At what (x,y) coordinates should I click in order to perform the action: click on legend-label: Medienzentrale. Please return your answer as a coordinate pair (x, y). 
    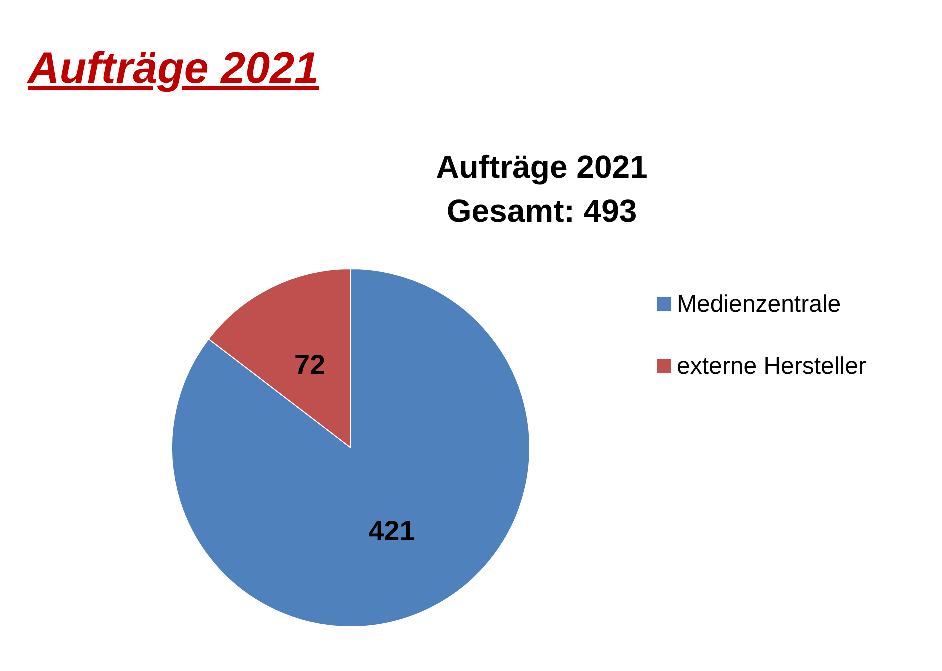
    Looking at the image, I should click on (759, 304).